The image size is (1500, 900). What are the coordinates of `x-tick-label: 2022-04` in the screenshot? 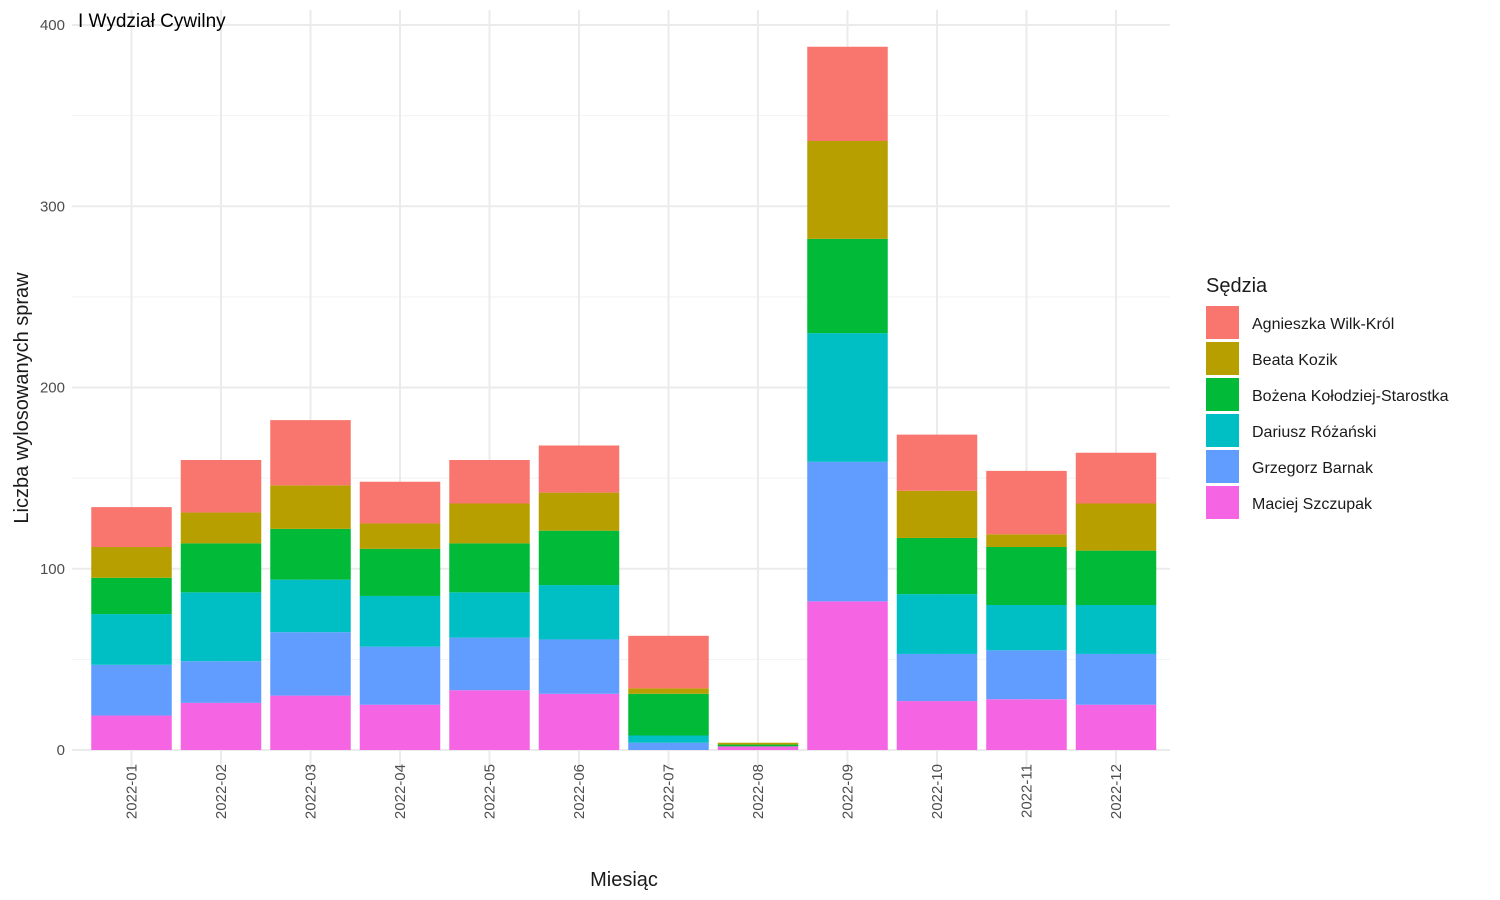 It's located at (400, 791).